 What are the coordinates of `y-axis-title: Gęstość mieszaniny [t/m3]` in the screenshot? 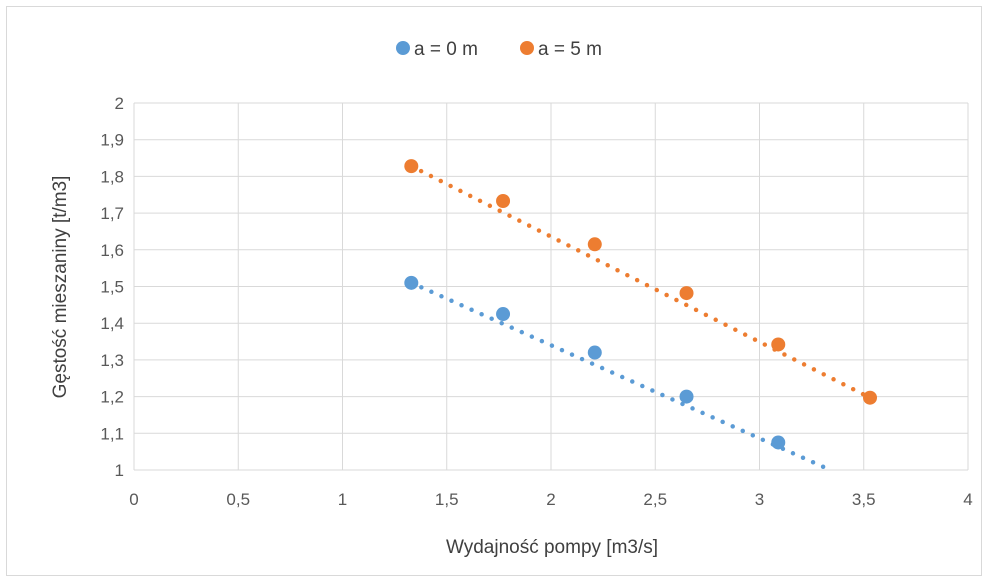 It's located at (60, 287).